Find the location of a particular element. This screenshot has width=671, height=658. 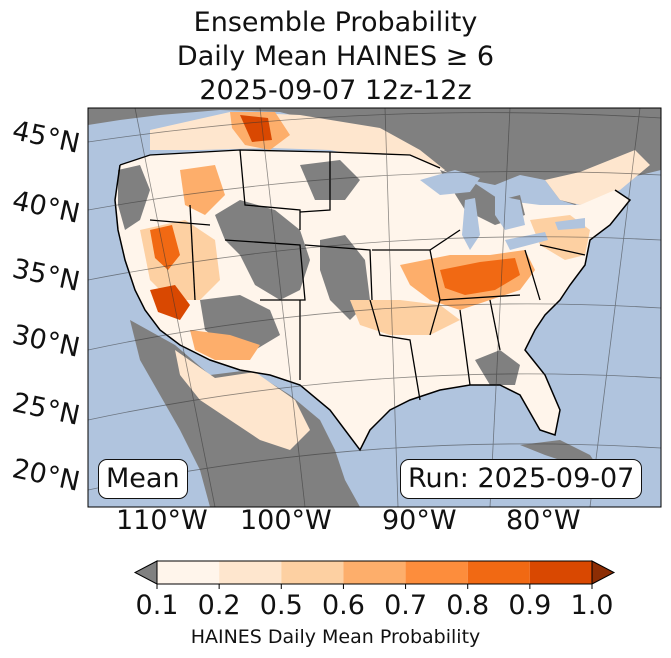

prob-idaho is located at coordinates (202, 190).